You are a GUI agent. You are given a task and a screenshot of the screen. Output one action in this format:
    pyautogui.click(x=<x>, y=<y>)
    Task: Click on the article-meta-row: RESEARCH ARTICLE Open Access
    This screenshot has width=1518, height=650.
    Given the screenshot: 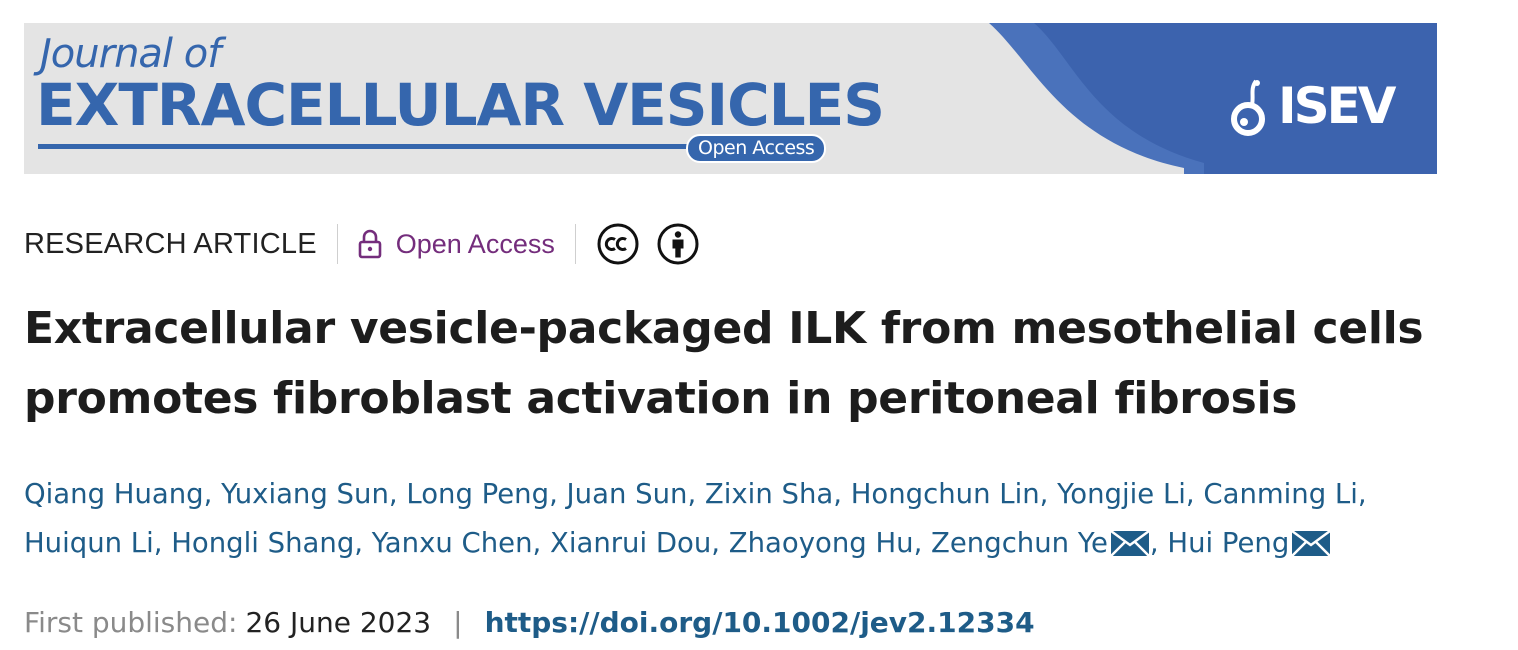 What is the action you would take?
    pyautogui.click(x=362, y=244)
    